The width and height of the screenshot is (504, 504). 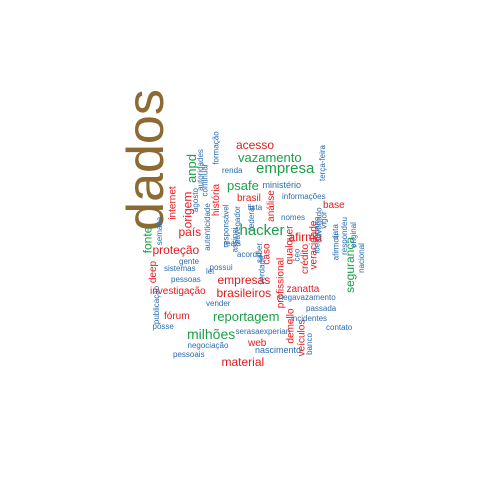 I want to click on cloud-word: megavazamento, so click(x=306, y=297).